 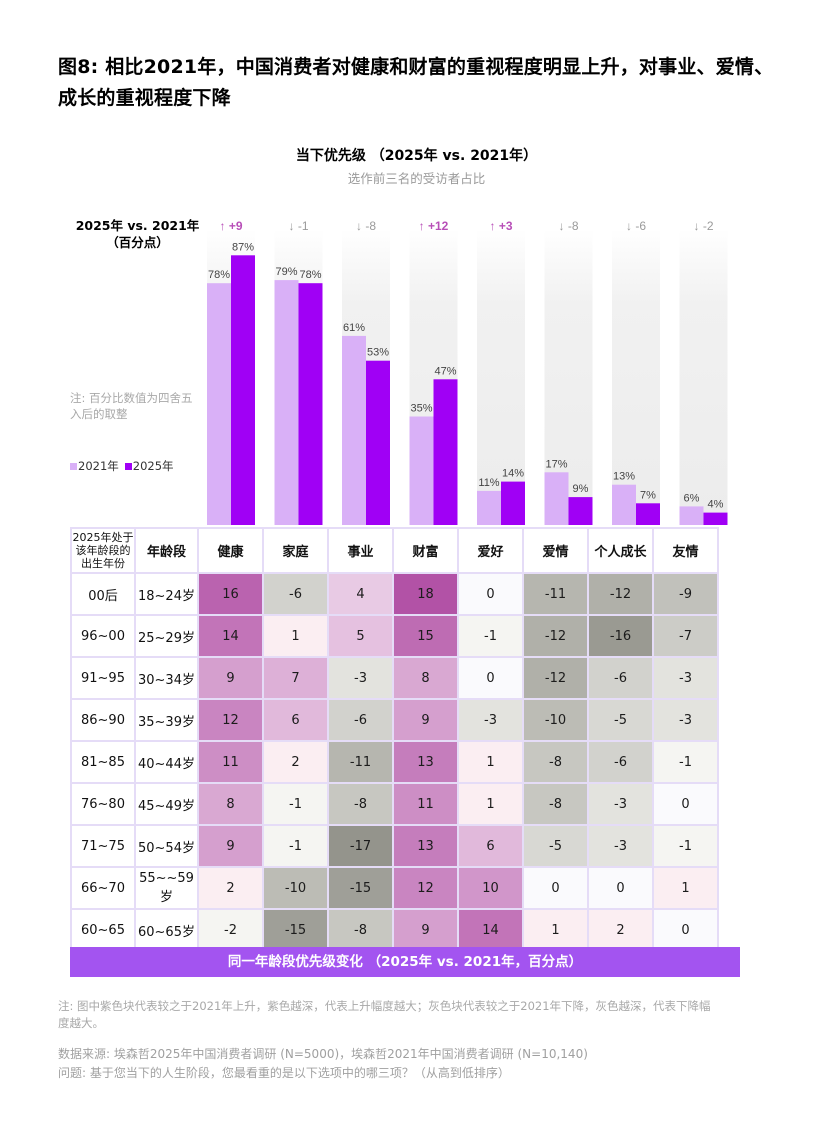 I want to click on age-group-cell: 18~24岁, so click(x=166, y=594).